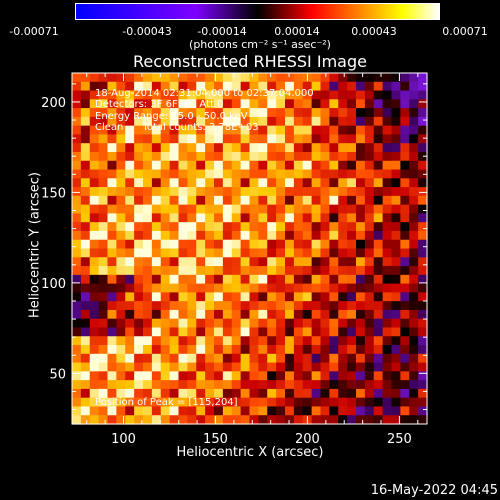 Image resolution: width=500 pixels, height=500 pixels. Describe the element at coordinates (35, 245) in the screenshot. I see `y-axis-label: Heliocentric Y (arcsec)` at that location.